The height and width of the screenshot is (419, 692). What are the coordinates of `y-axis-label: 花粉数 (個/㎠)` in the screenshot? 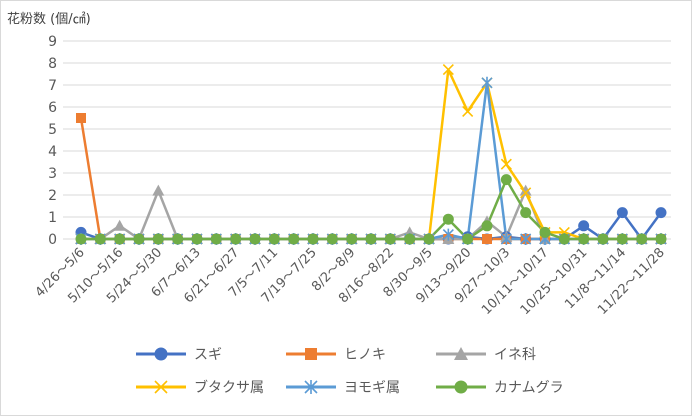 It's located at (49, 19).